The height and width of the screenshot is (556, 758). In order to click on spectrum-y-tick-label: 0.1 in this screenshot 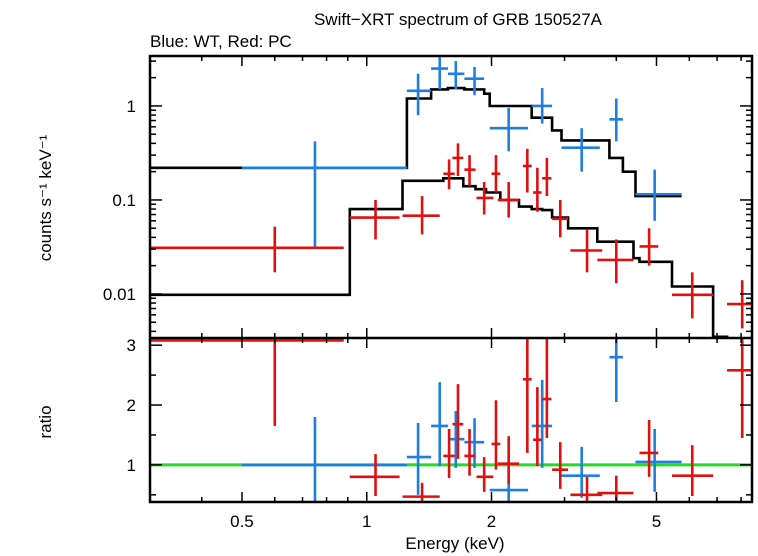, I will do `click(124, 200)`.